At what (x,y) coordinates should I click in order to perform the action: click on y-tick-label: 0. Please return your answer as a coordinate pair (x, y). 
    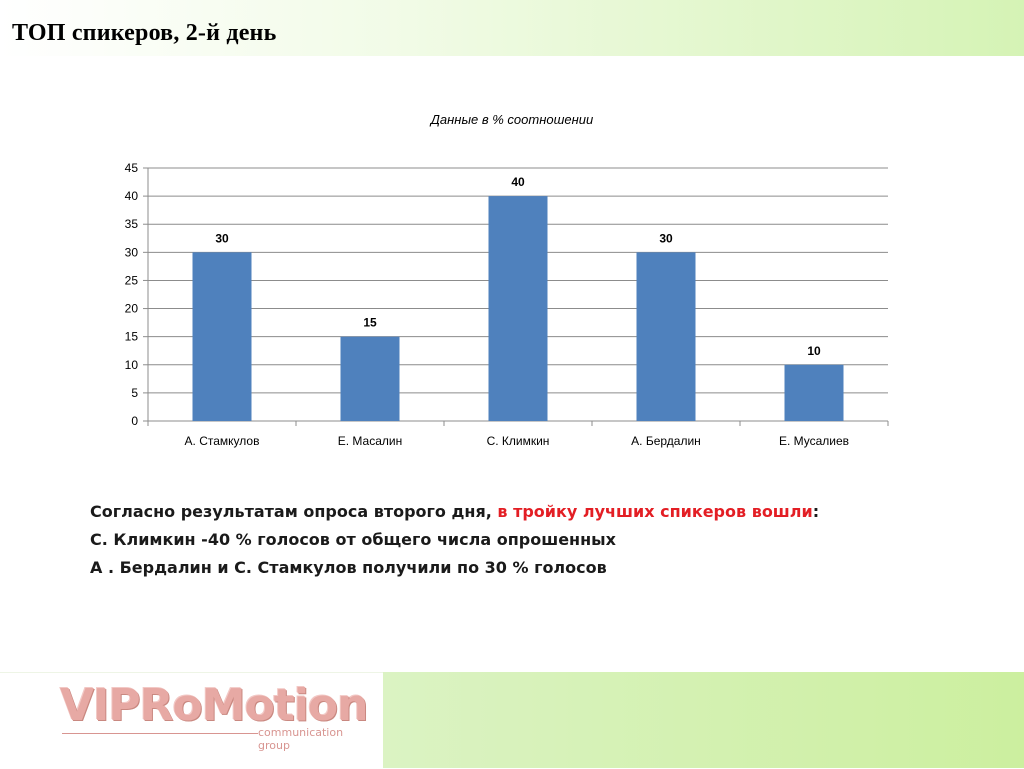
    Looking at the image, I should click on (134, 421).